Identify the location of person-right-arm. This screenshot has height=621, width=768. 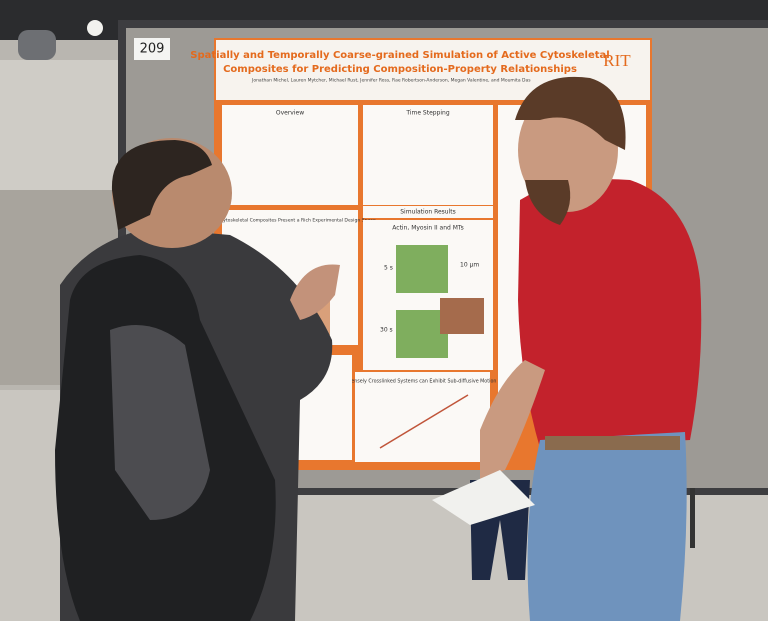
(512, 420).